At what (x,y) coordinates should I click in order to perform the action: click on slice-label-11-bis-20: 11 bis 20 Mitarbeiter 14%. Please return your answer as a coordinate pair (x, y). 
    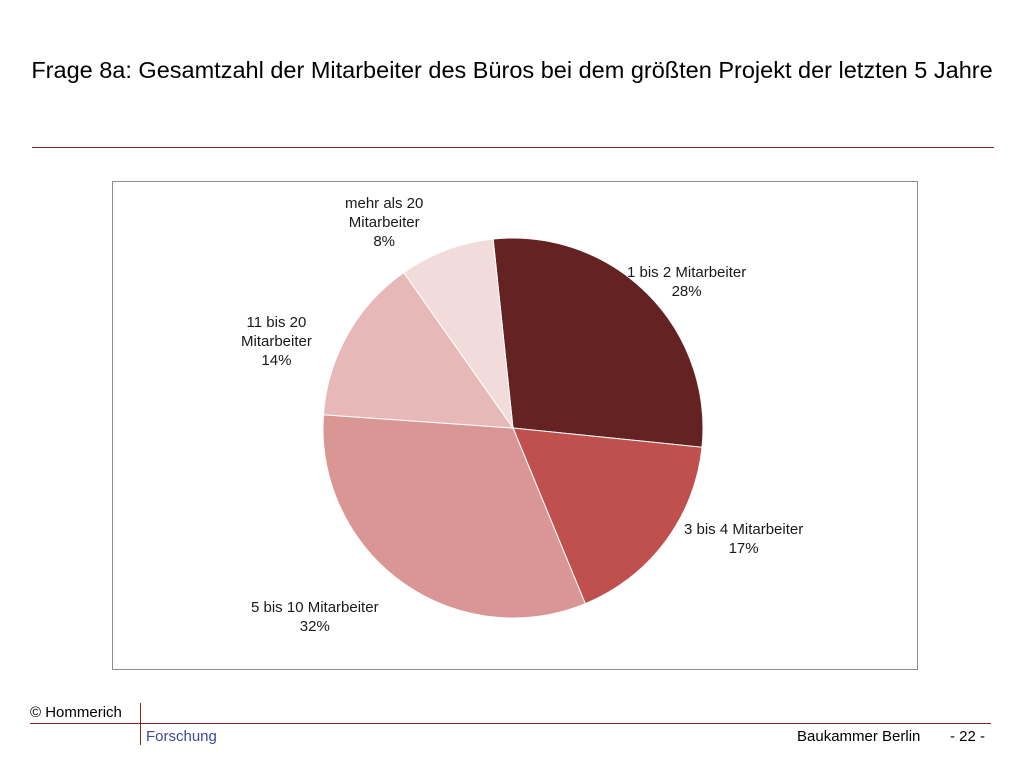
    Looking at the image, I should click on (276, 341).